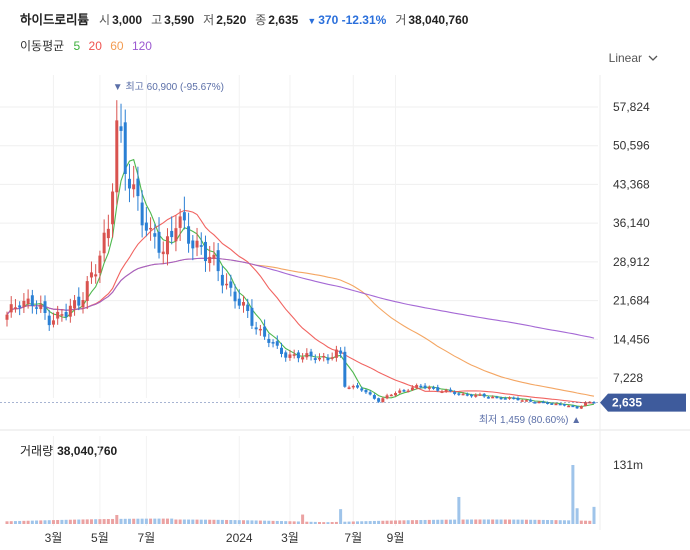 This screenshot has height=550, width=690. Describe the element at coordinates (633, 58) in the screenshot. I see `scale-mode-dropdown: Linear` at that location.